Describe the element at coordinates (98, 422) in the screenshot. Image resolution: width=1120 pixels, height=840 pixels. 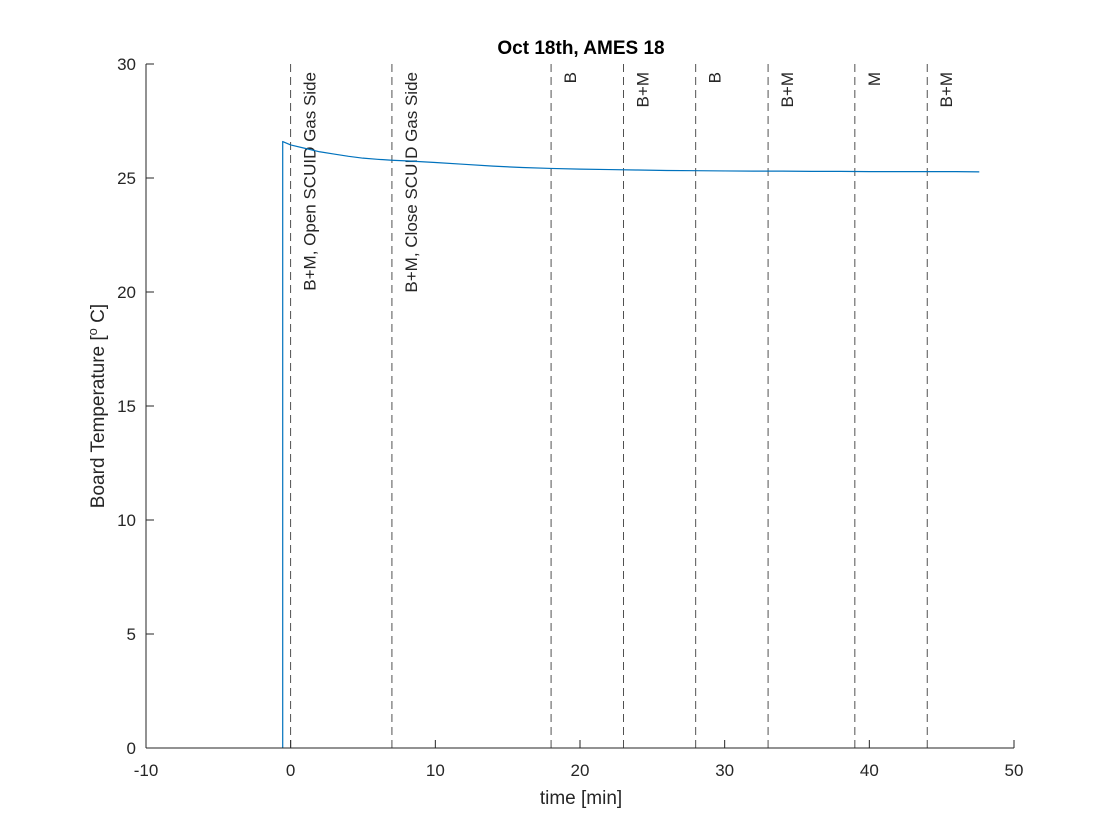
I see `y-axis-label-main: Board Temperature [` at that location.